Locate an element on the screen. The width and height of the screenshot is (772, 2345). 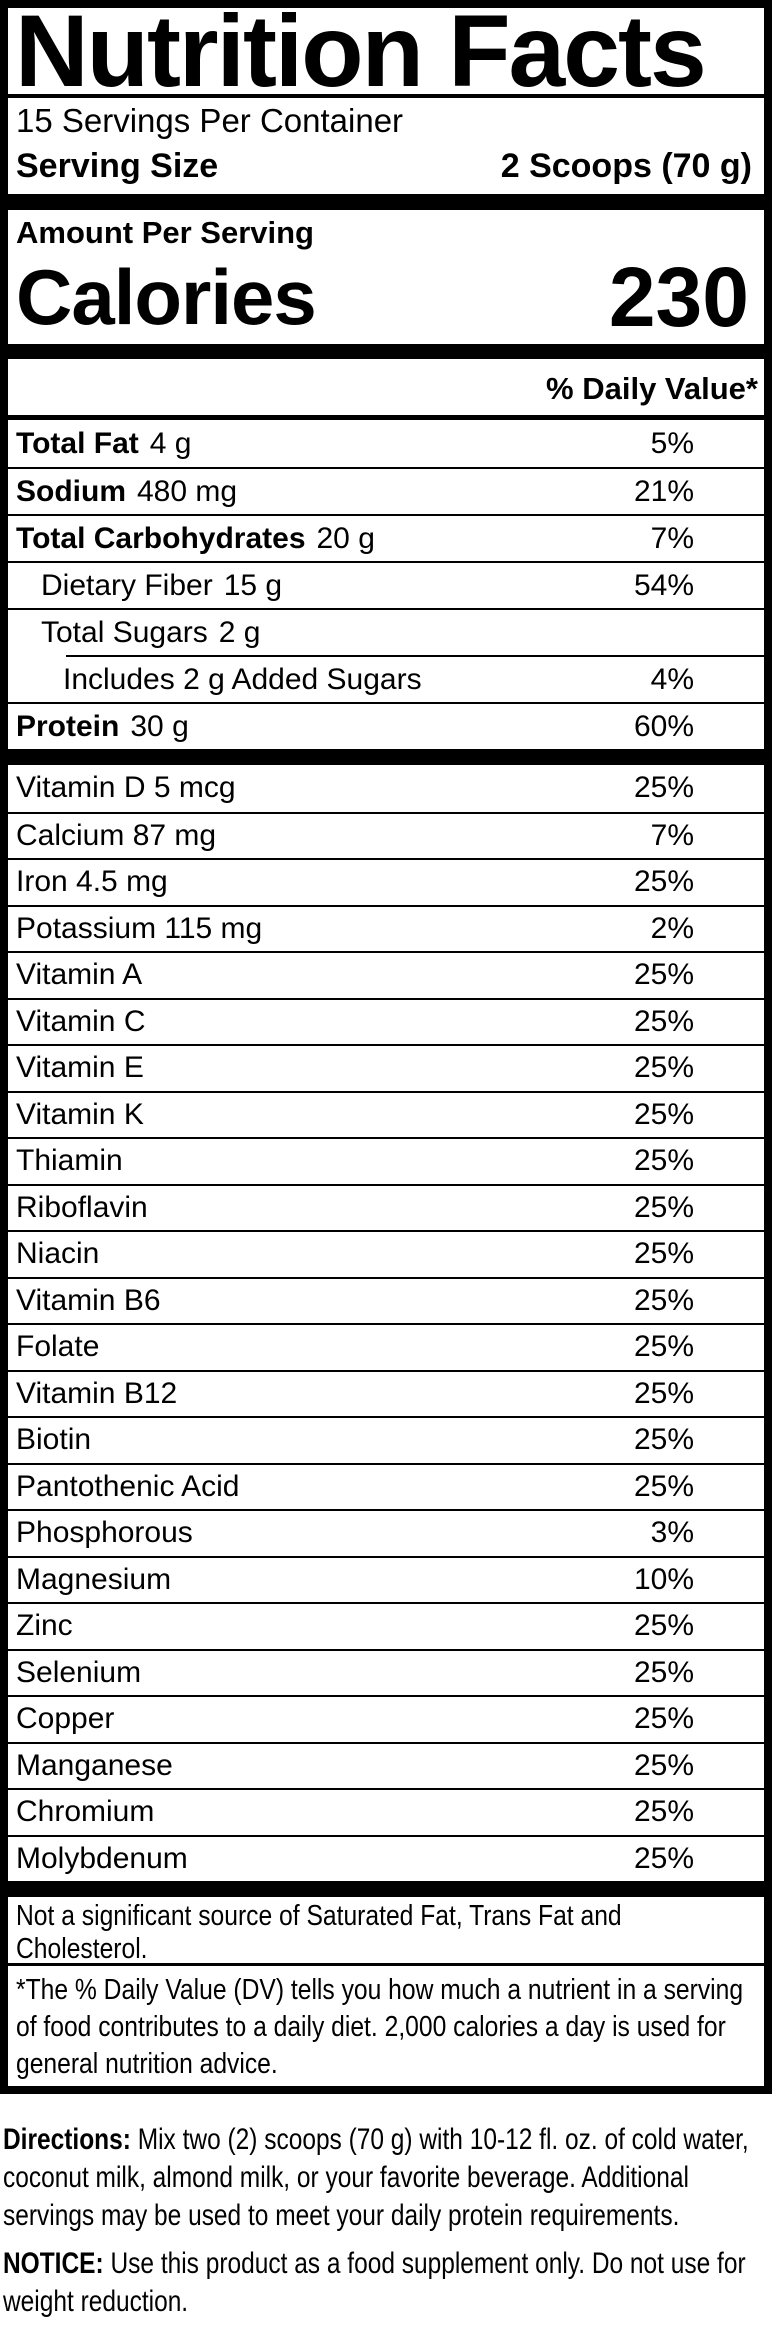
nutrient-row: Total Sugars 2 g is located at coordinates (386, 631).